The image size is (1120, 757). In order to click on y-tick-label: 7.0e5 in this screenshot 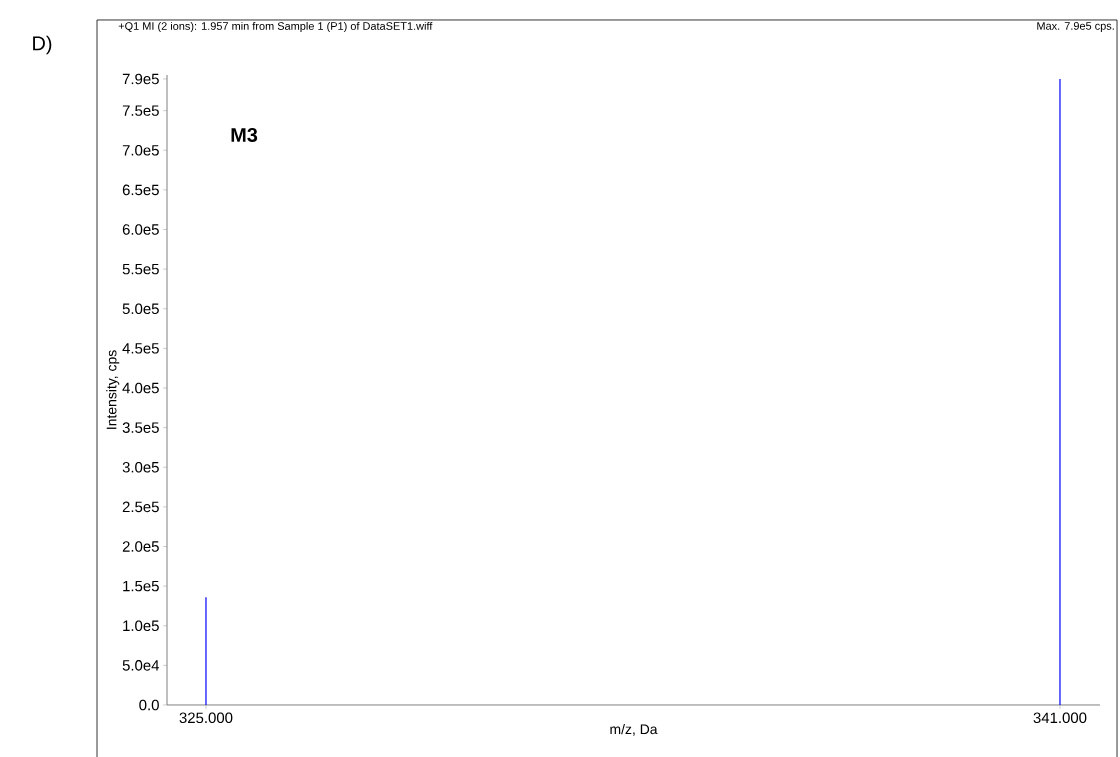, I will do `click(140, 150)`.